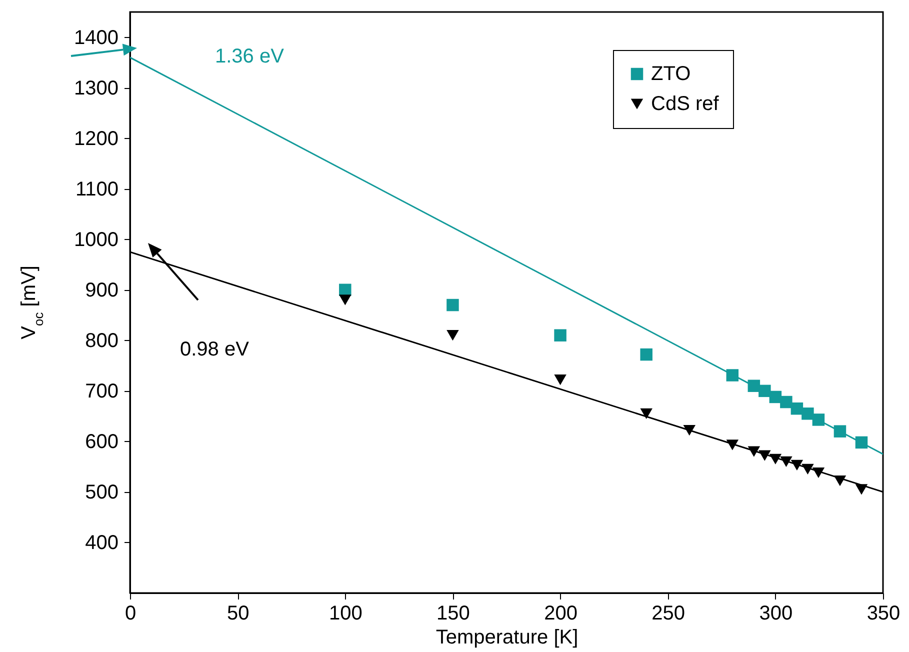  Describe the element at coordinates (96, 37) in the screenshot. I see `y-tick-label: 1400` at that location.